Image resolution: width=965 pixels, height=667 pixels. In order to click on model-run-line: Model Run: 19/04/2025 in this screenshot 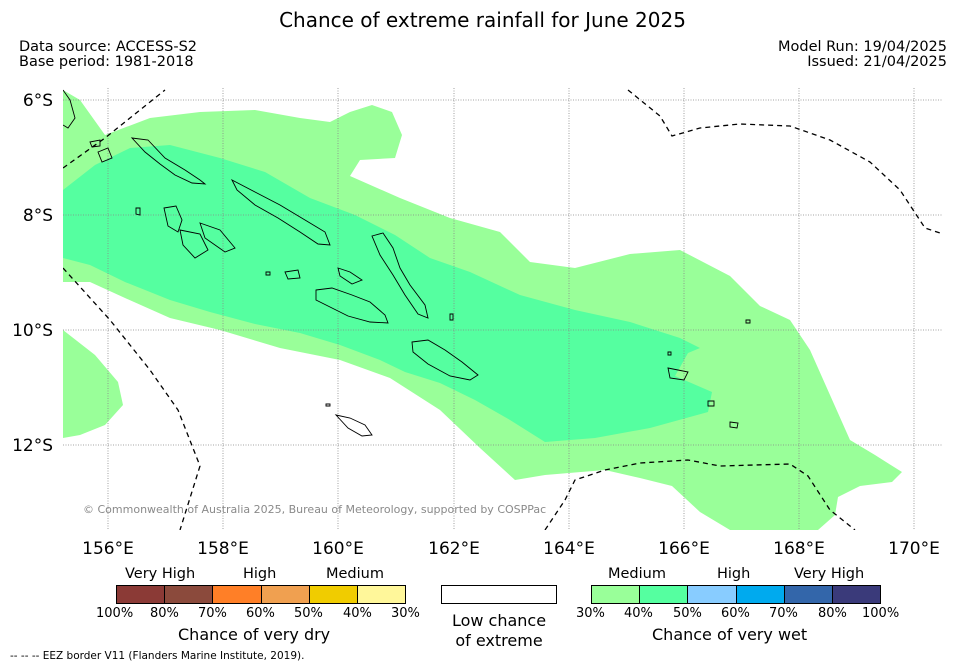, I will do `click(862, 47)`.